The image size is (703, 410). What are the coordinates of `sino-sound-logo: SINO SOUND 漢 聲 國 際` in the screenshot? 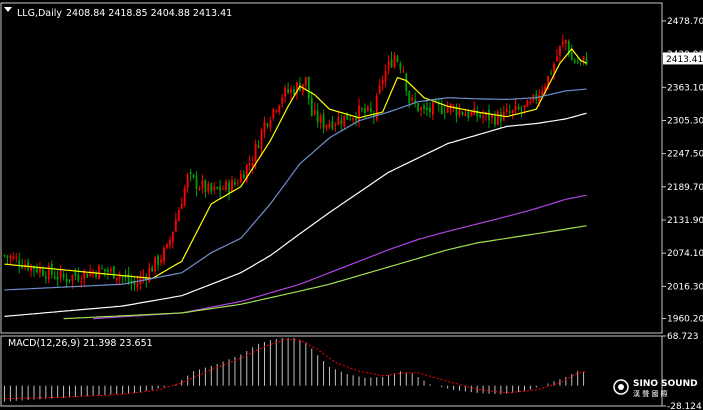 It's located at (655, 388).